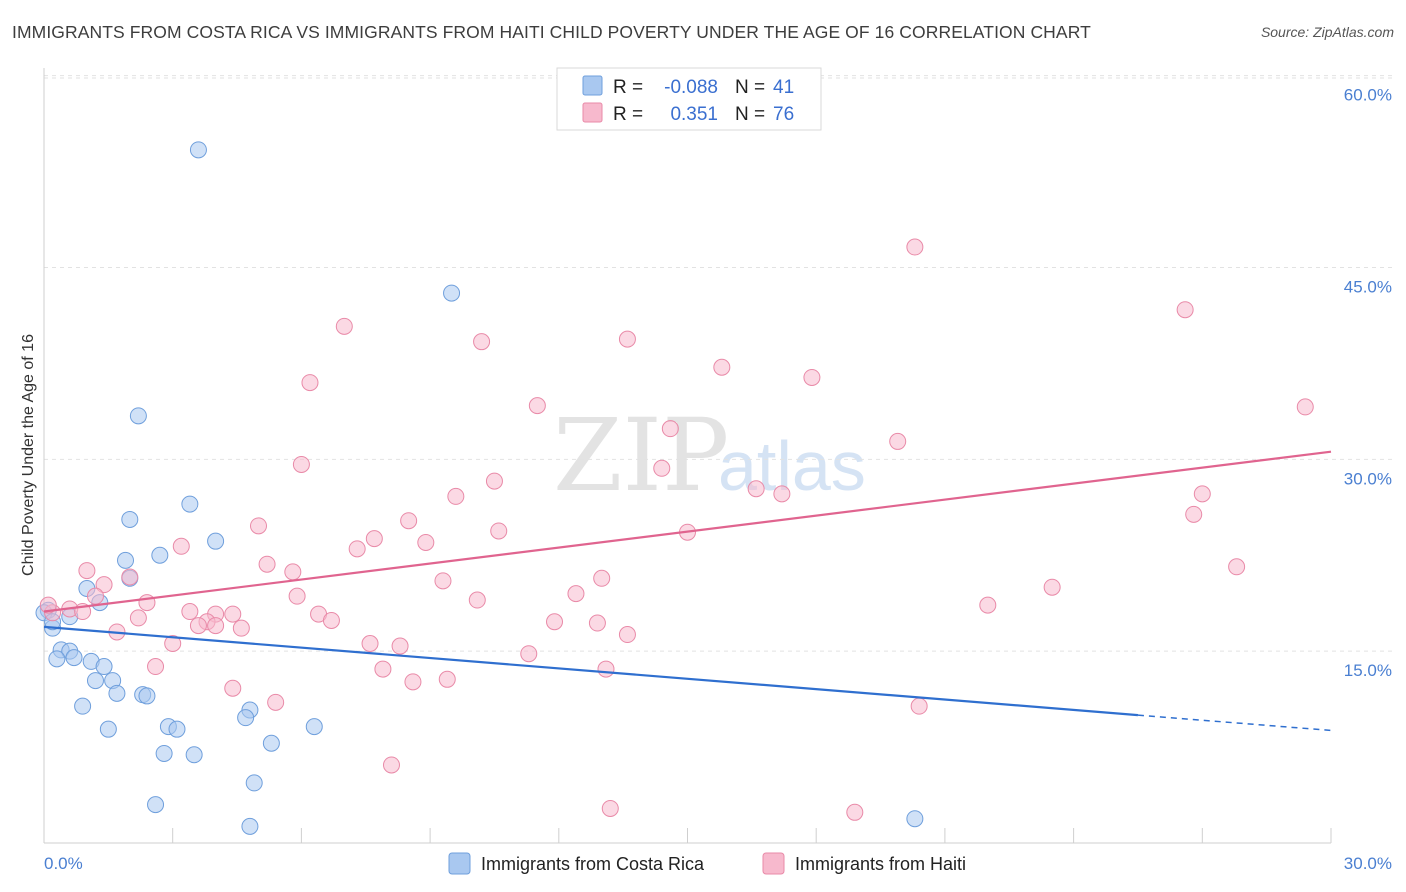 This screenshot has height=892, width=1406. Describe the element at coordinates (592, 112) in the screenshot. I see `legend-swatch-haiti` at that location.